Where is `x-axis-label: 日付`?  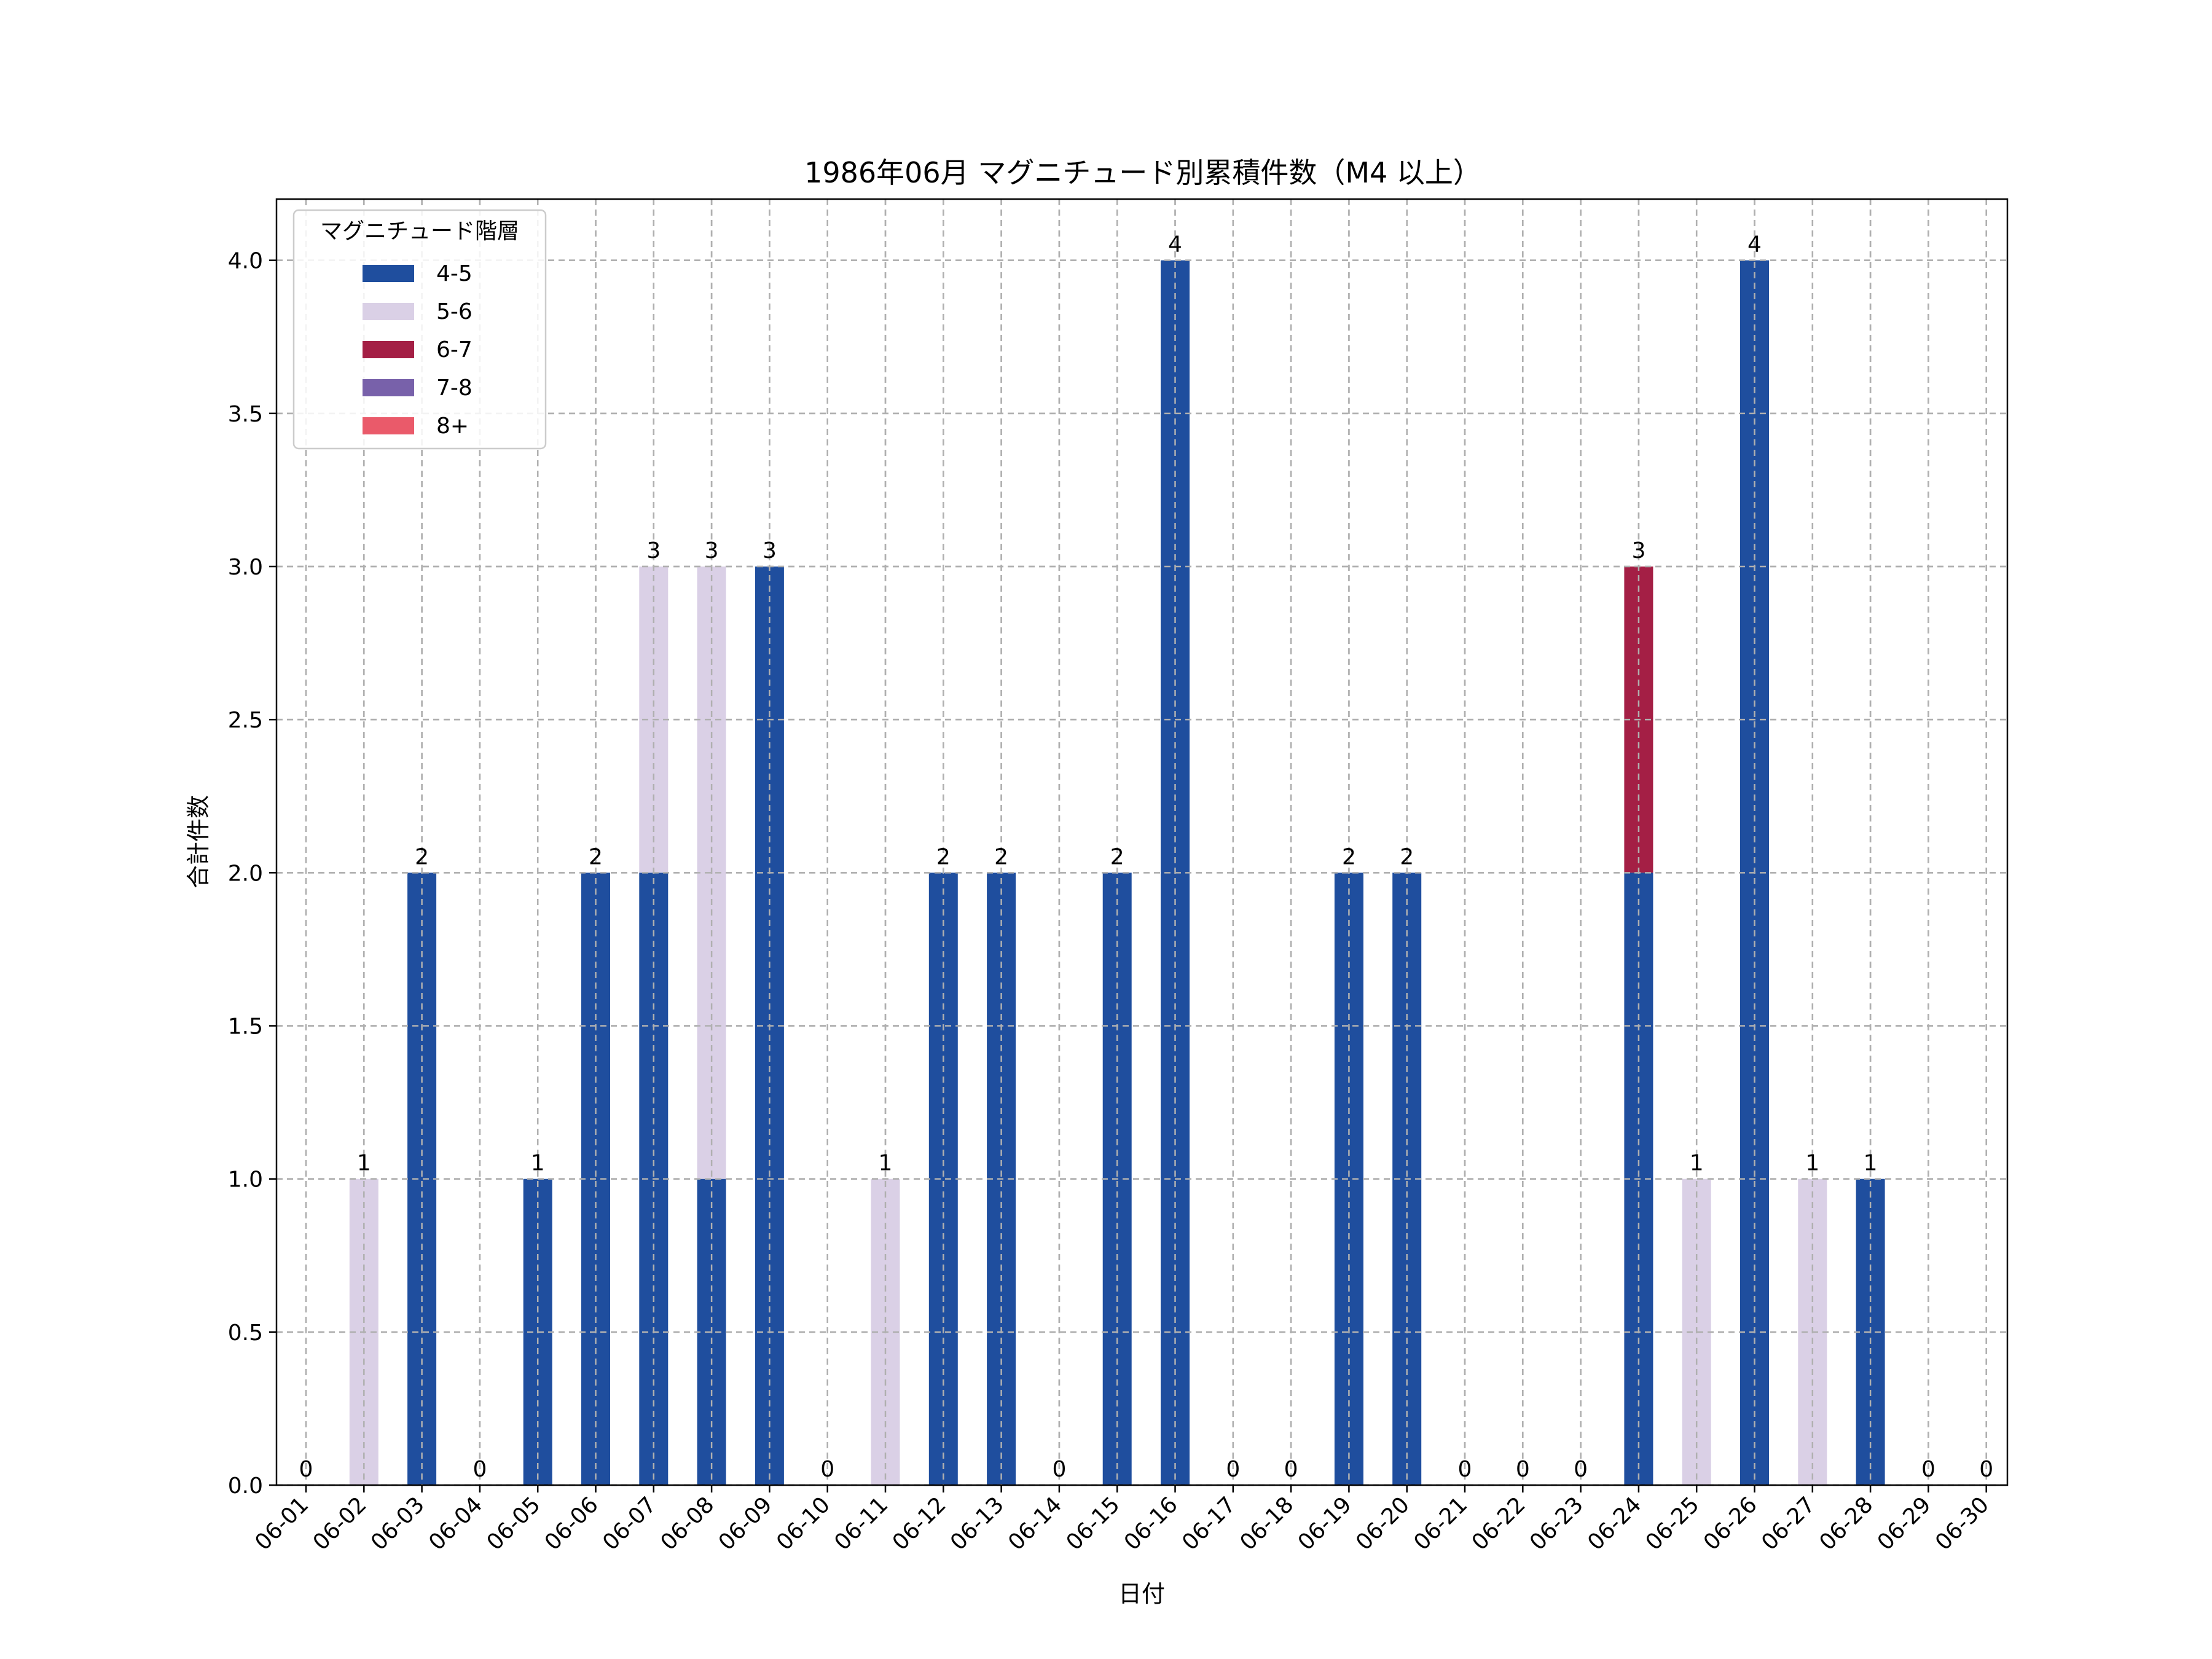 x-axis-label: 日付 is located at coordinates (1141, 1593).